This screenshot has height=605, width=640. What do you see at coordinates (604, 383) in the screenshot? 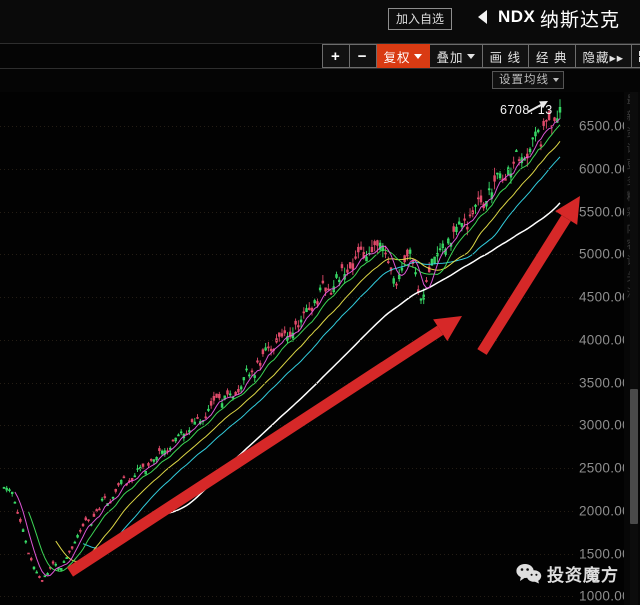
I see `y-axis-tick: 3500.00` at bounding box center [604, 383].